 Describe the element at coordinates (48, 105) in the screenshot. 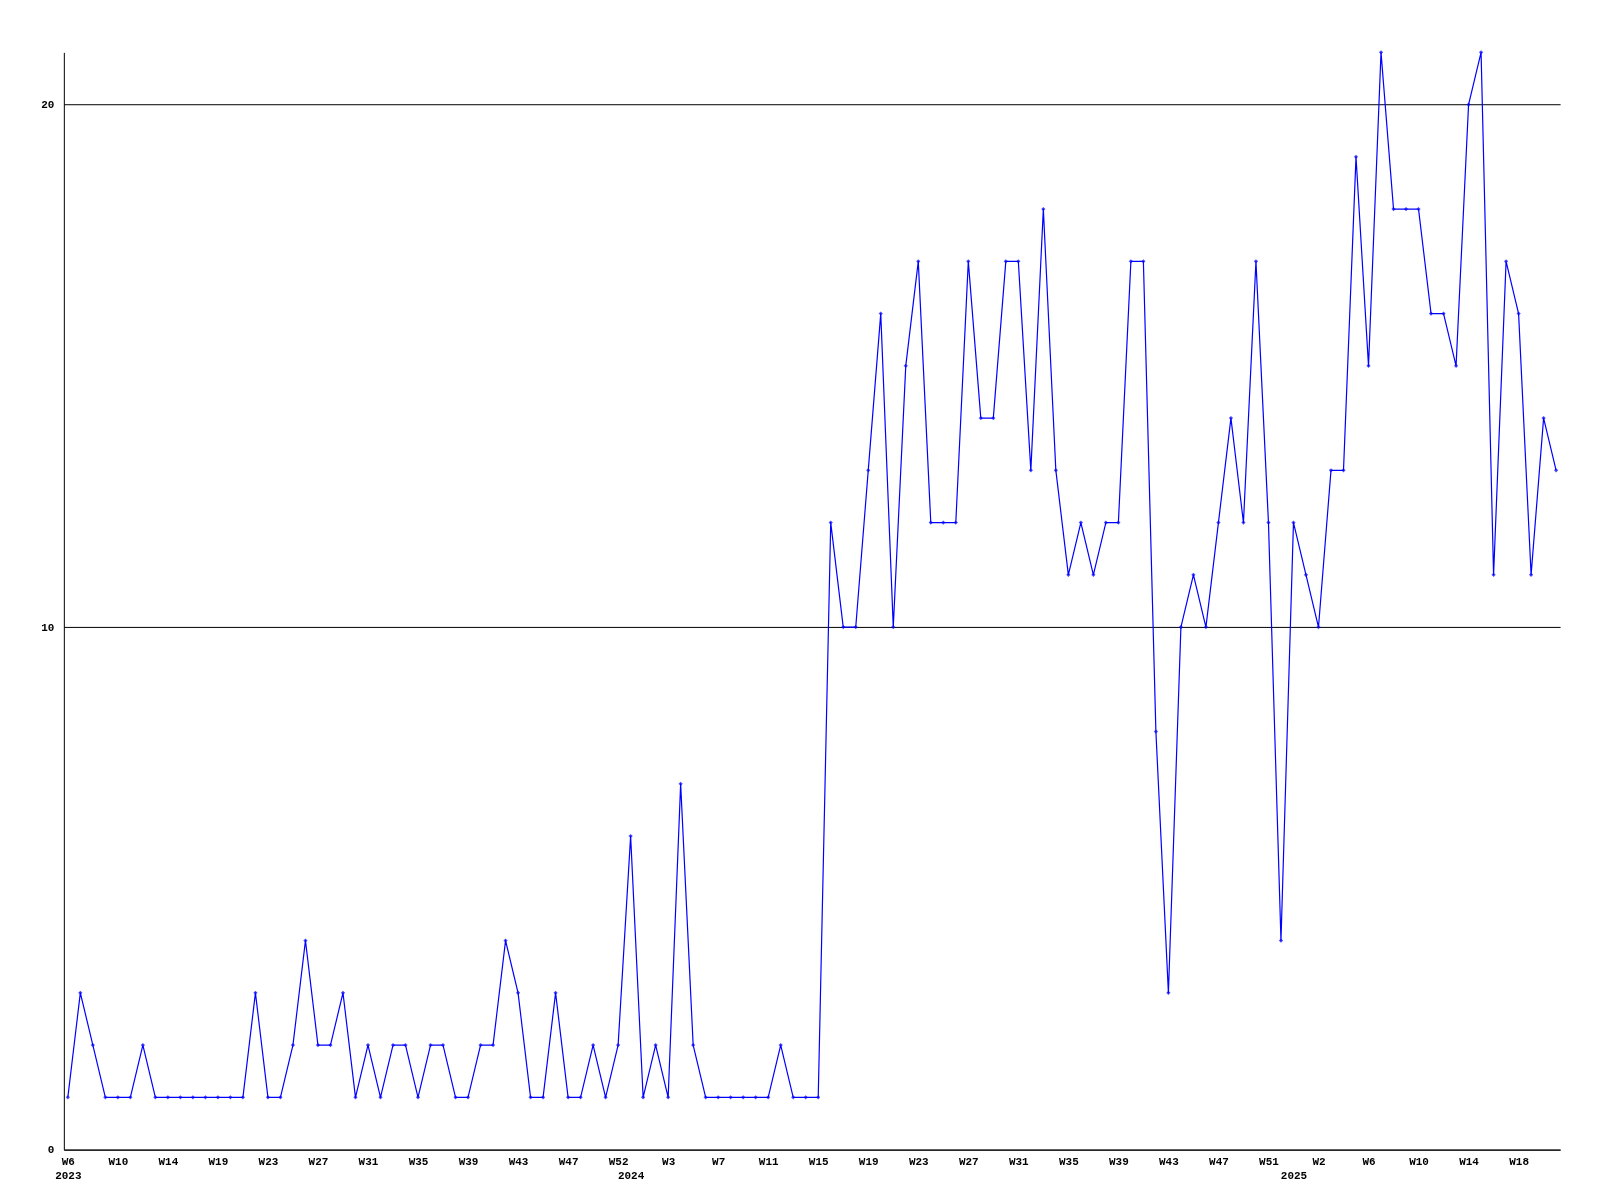

I see `y-tick-label: 20` at that location.